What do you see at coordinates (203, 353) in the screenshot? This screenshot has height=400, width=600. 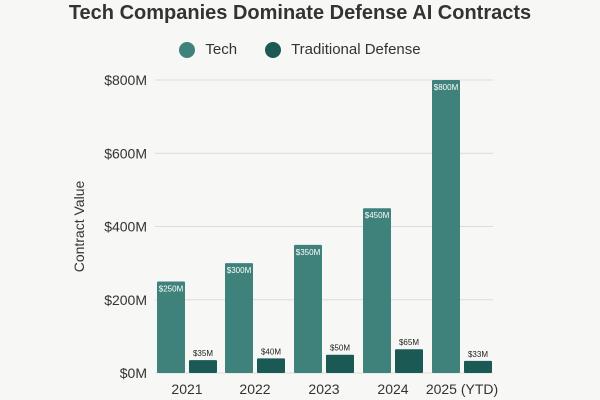 I see `data-label: $35M` at bounding box center [203, 353].